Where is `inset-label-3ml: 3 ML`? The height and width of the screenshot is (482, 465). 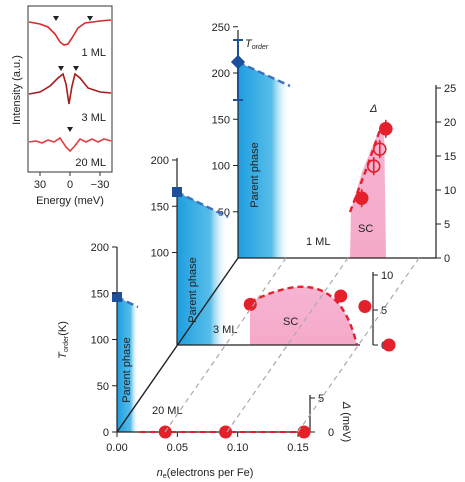
inset-label-3ml: 3 ML is located at coordinates (94, 118).